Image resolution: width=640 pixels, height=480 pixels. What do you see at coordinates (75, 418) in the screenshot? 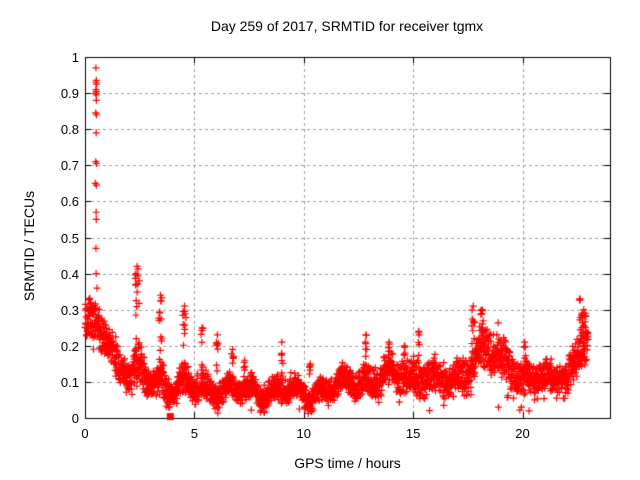
I see `y-tick-label: 0` at bounding box center [75, 418].